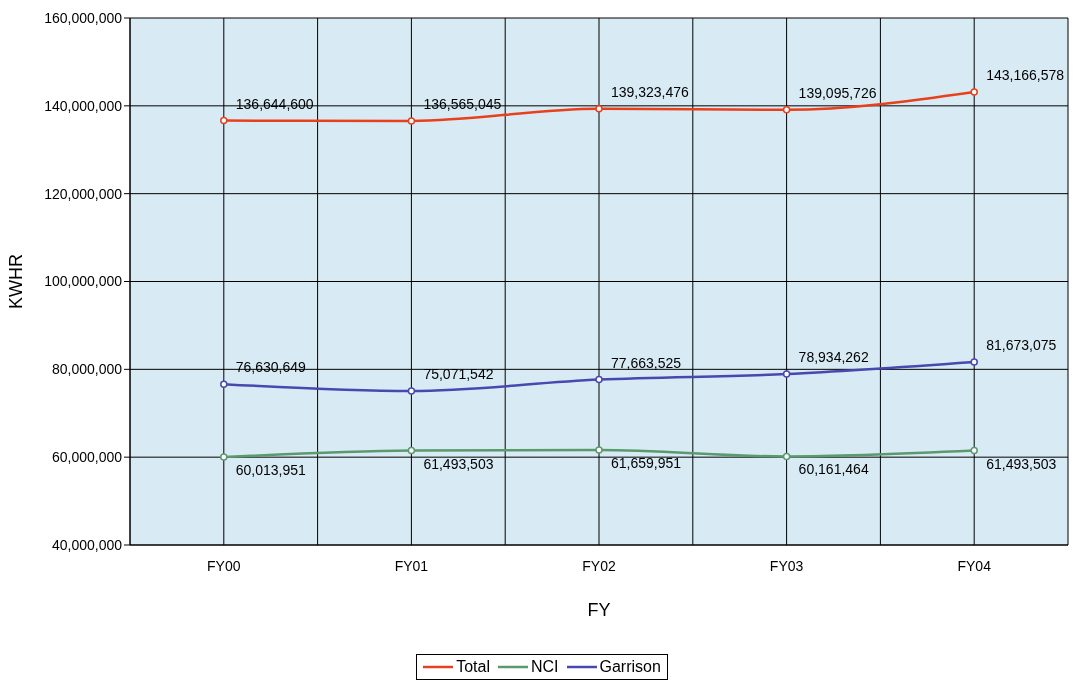 Image resolution: width=1084 pixels, height=692 pixels. I want to click on x-tick-label: FY00, so click(224, 565).